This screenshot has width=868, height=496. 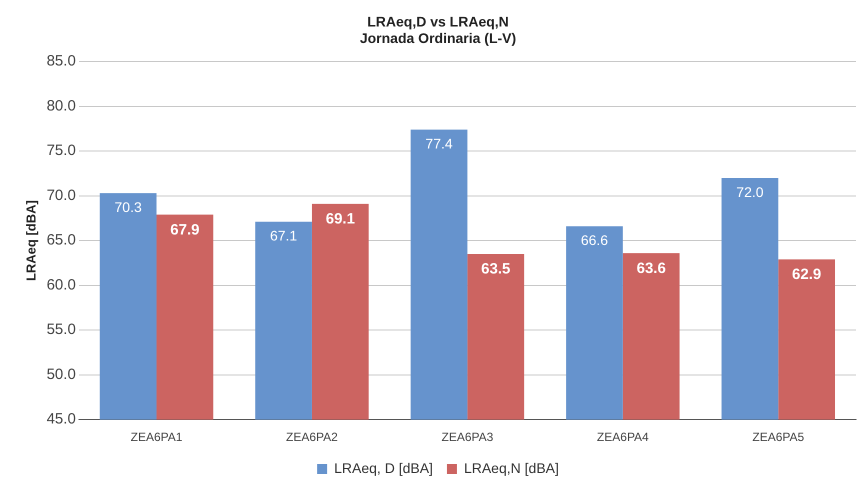 What do you see at coordinates (750, 192) in the screenshot?
I see `data-label: 72.0` at bounding box center [750, 192].